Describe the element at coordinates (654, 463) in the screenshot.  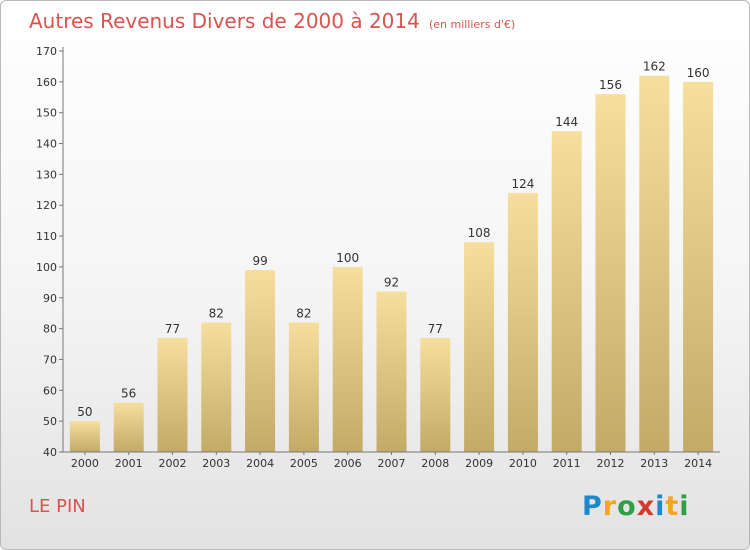
I see `x-tick-label: 2013` at that location.